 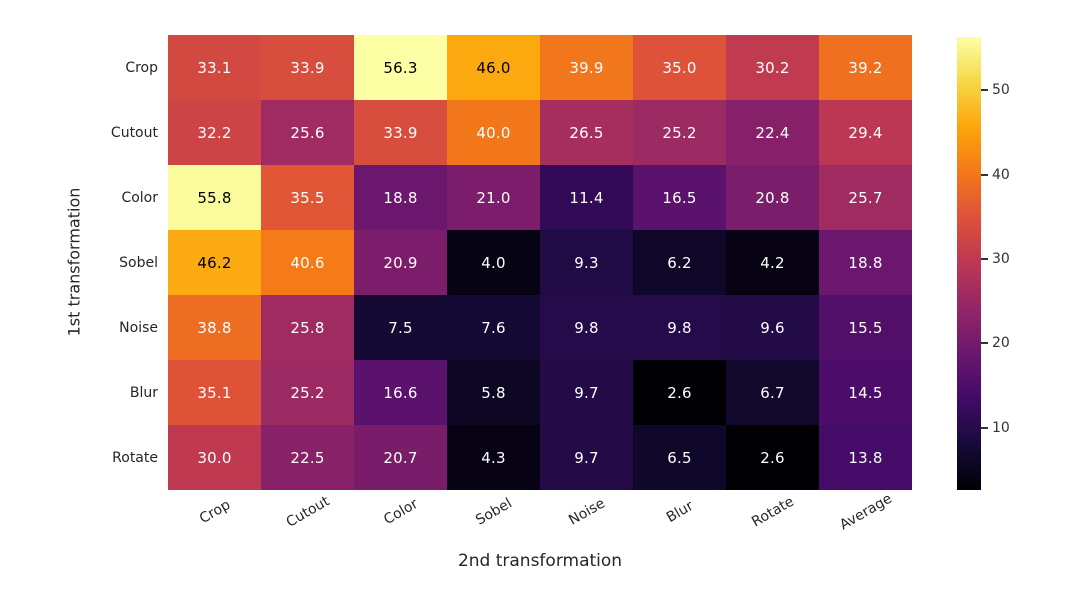 I want to click on heatmap-cell-blur-rotate: 6.7, so click(x=772, y=392).